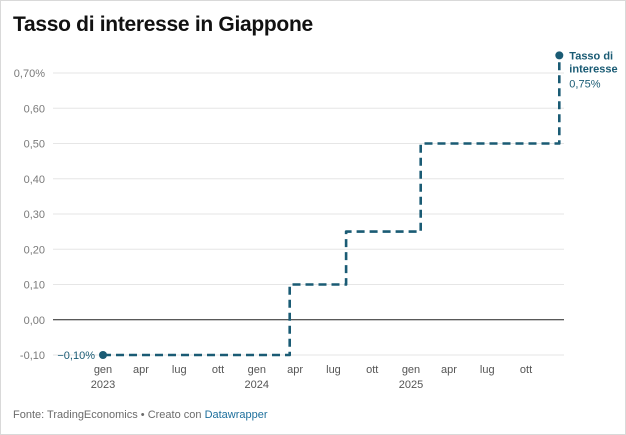 The image size is (626, 435). I want to click on y-tick-label: 0,10, so click(34, 286).